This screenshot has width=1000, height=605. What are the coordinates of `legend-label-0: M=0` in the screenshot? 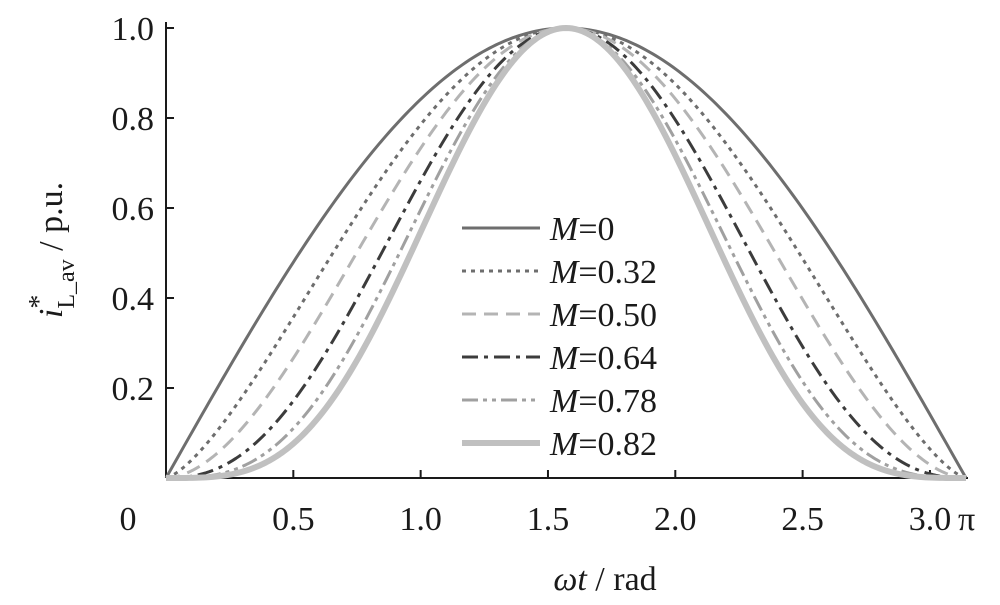 It's located at (582, 229).